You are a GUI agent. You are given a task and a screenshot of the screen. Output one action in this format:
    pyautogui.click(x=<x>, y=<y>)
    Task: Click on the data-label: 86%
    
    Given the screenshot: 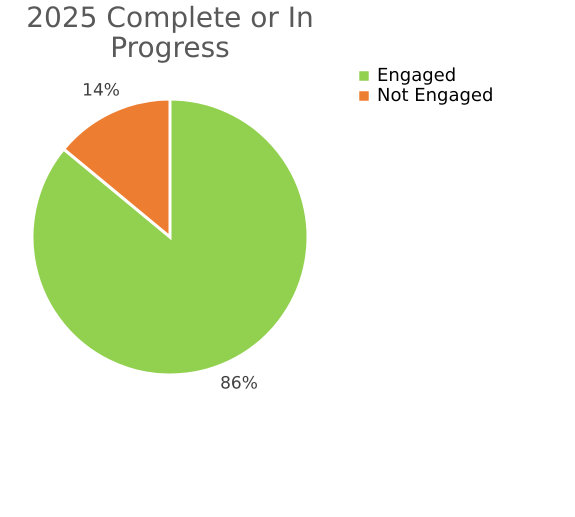 What is the action you would take?
    pyautogui.click(x=239, y=384)
    